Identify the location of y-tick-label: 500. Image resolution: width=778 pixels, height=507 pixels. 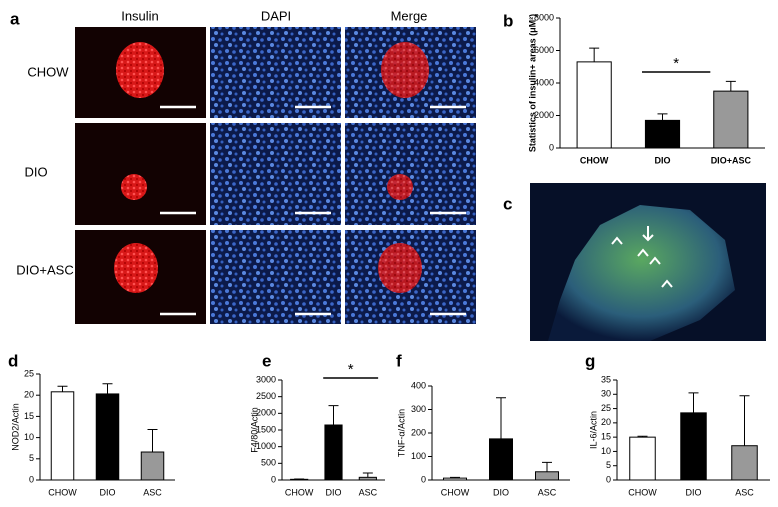
(268, 463).